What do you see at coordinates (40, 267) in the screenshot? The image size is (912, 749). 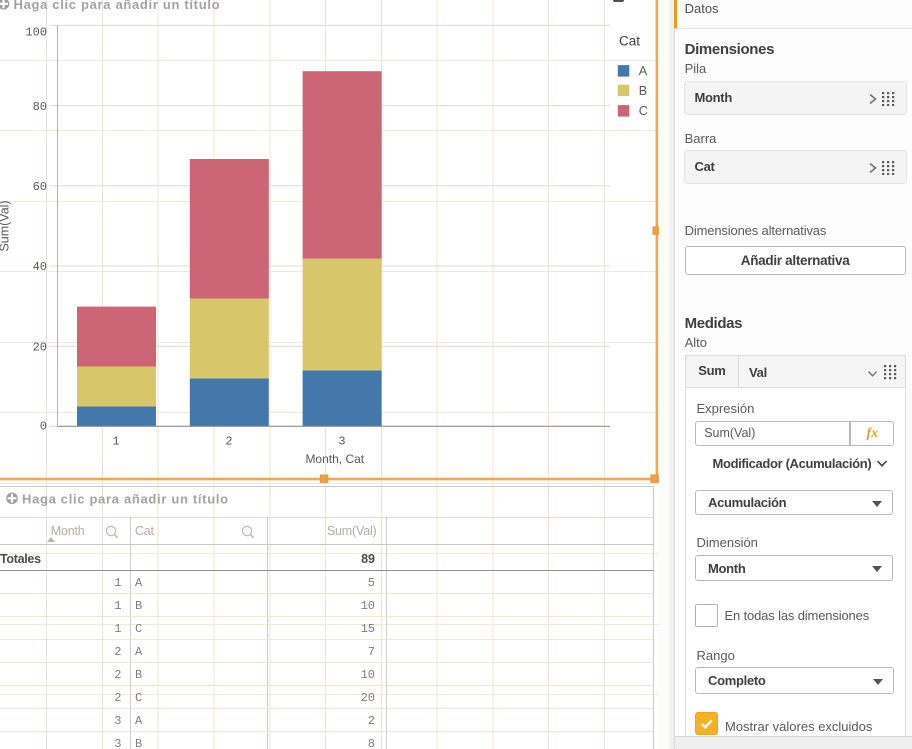 I see `svg-text: 40` at bounding box center [40, 267].